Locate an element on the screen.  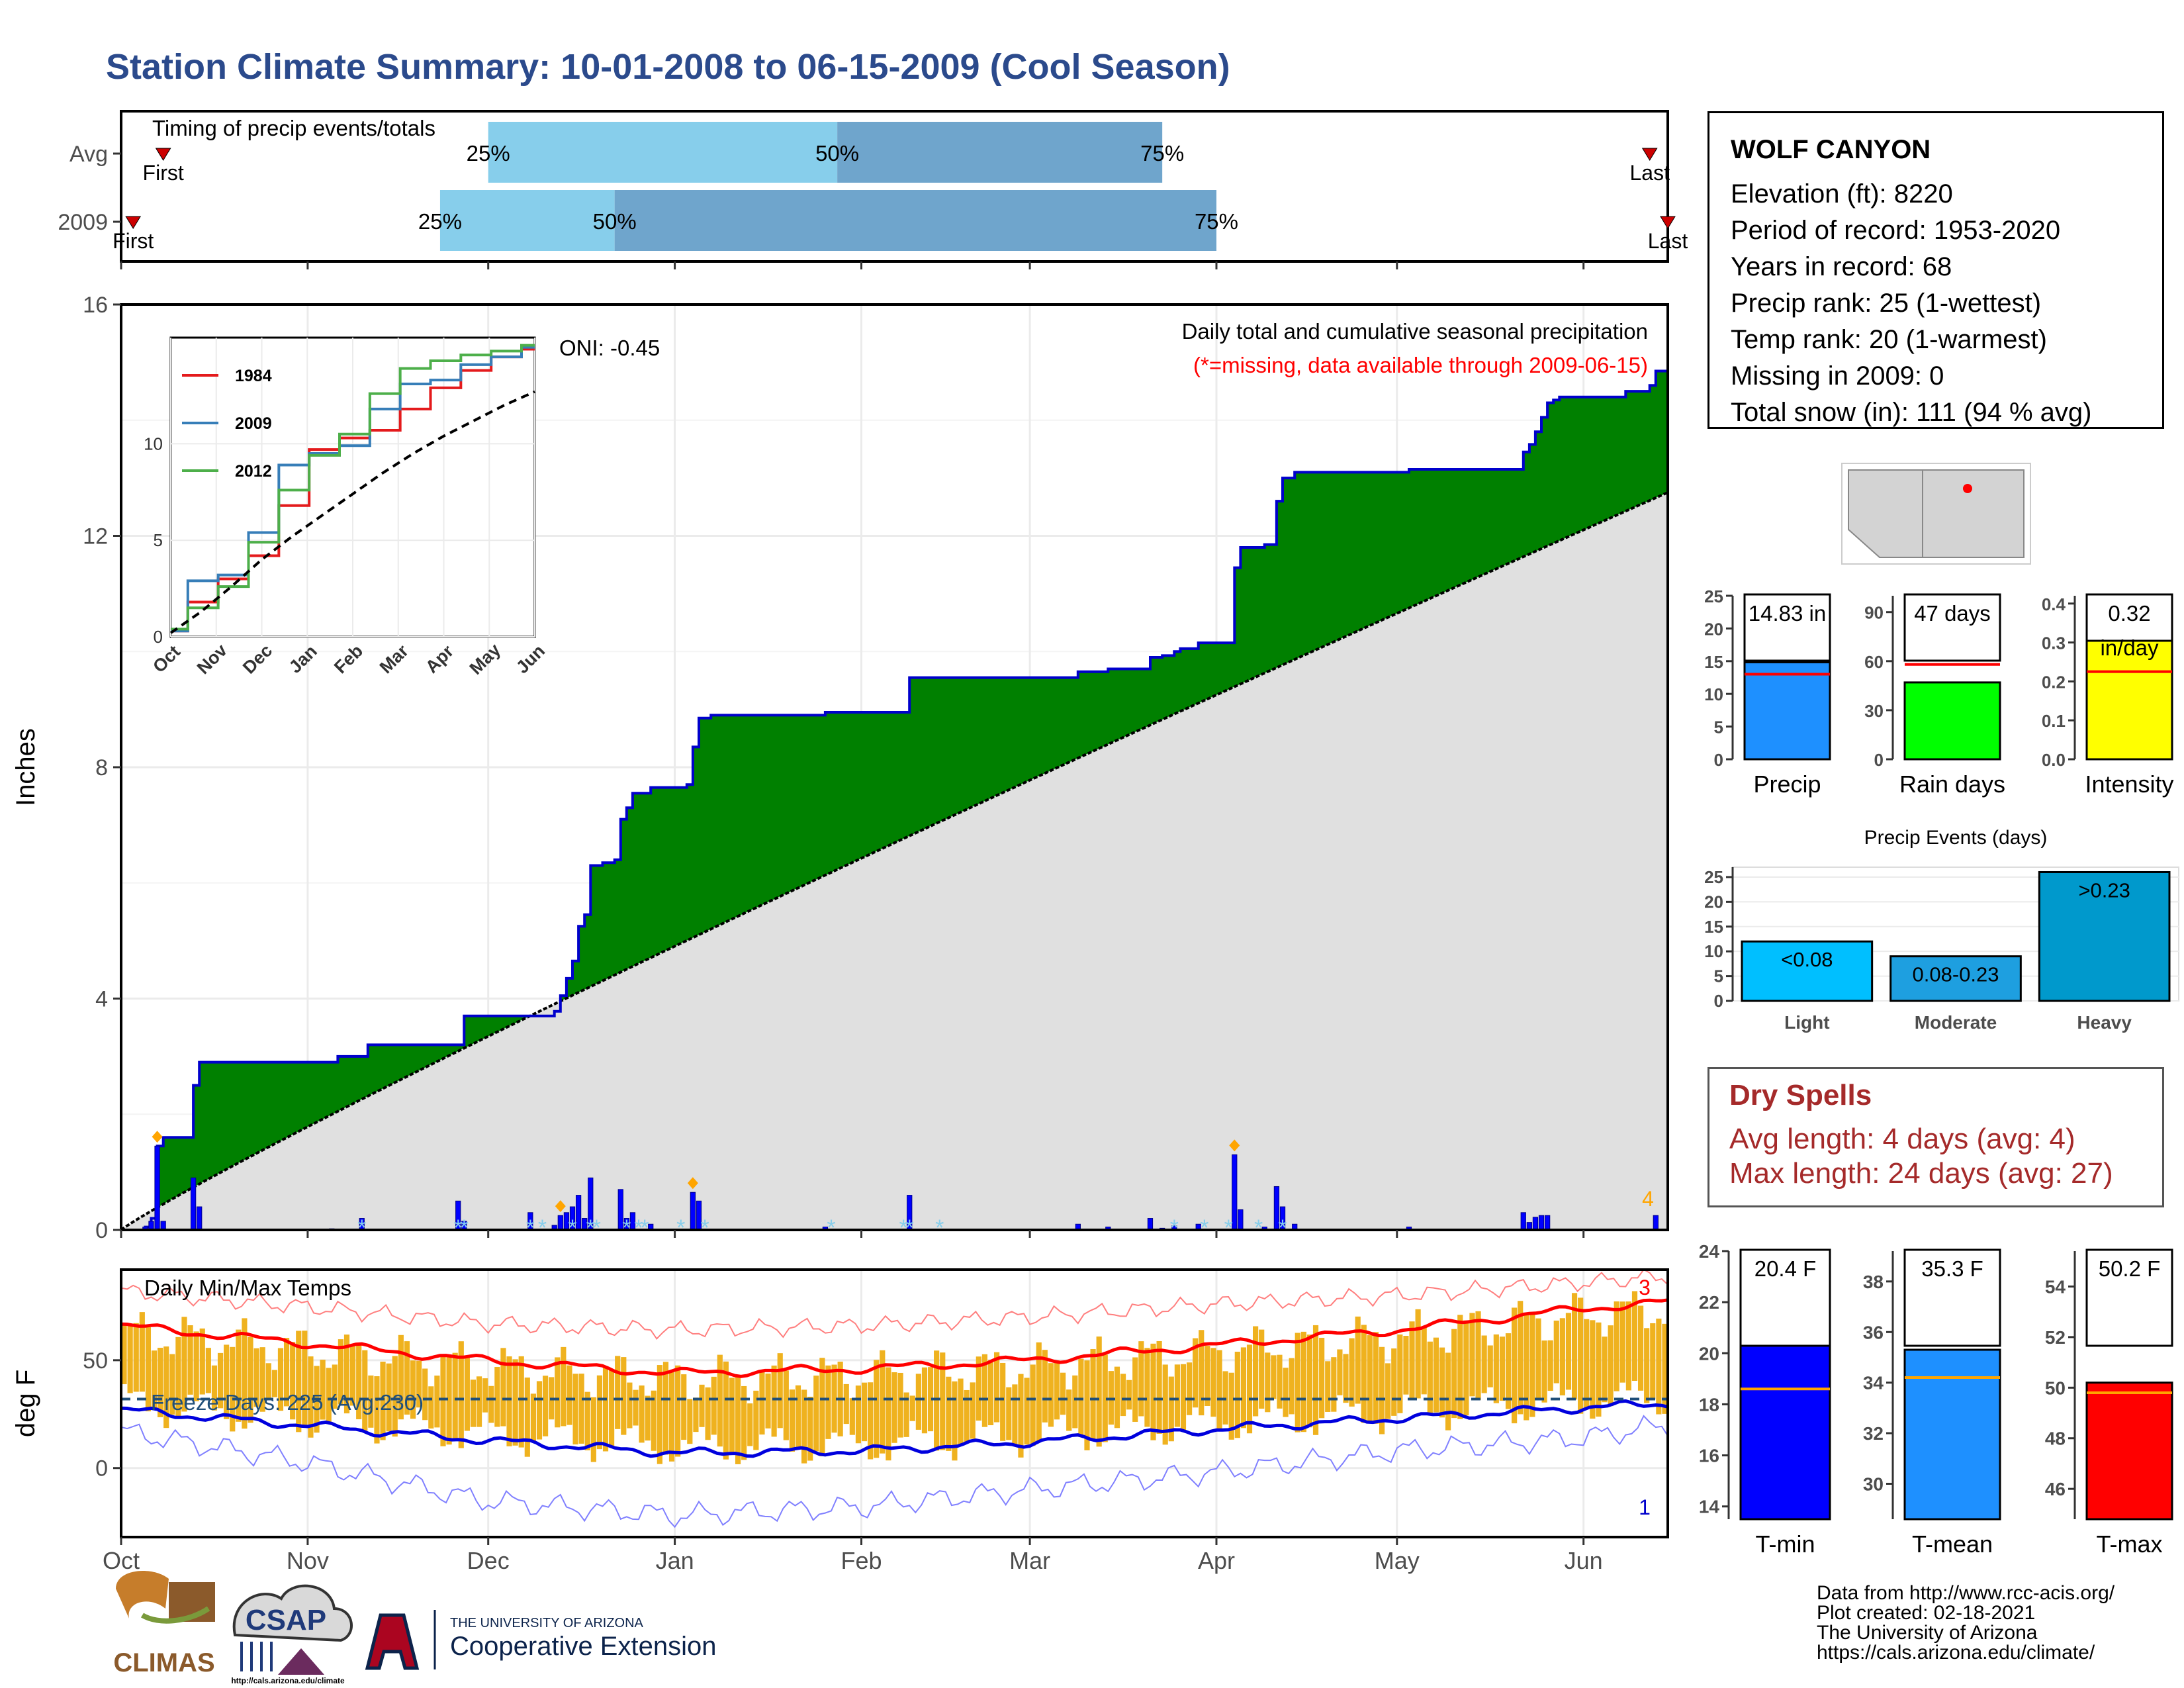
oni-label: ONI: -0.45 is located at coordinates (609, 348).